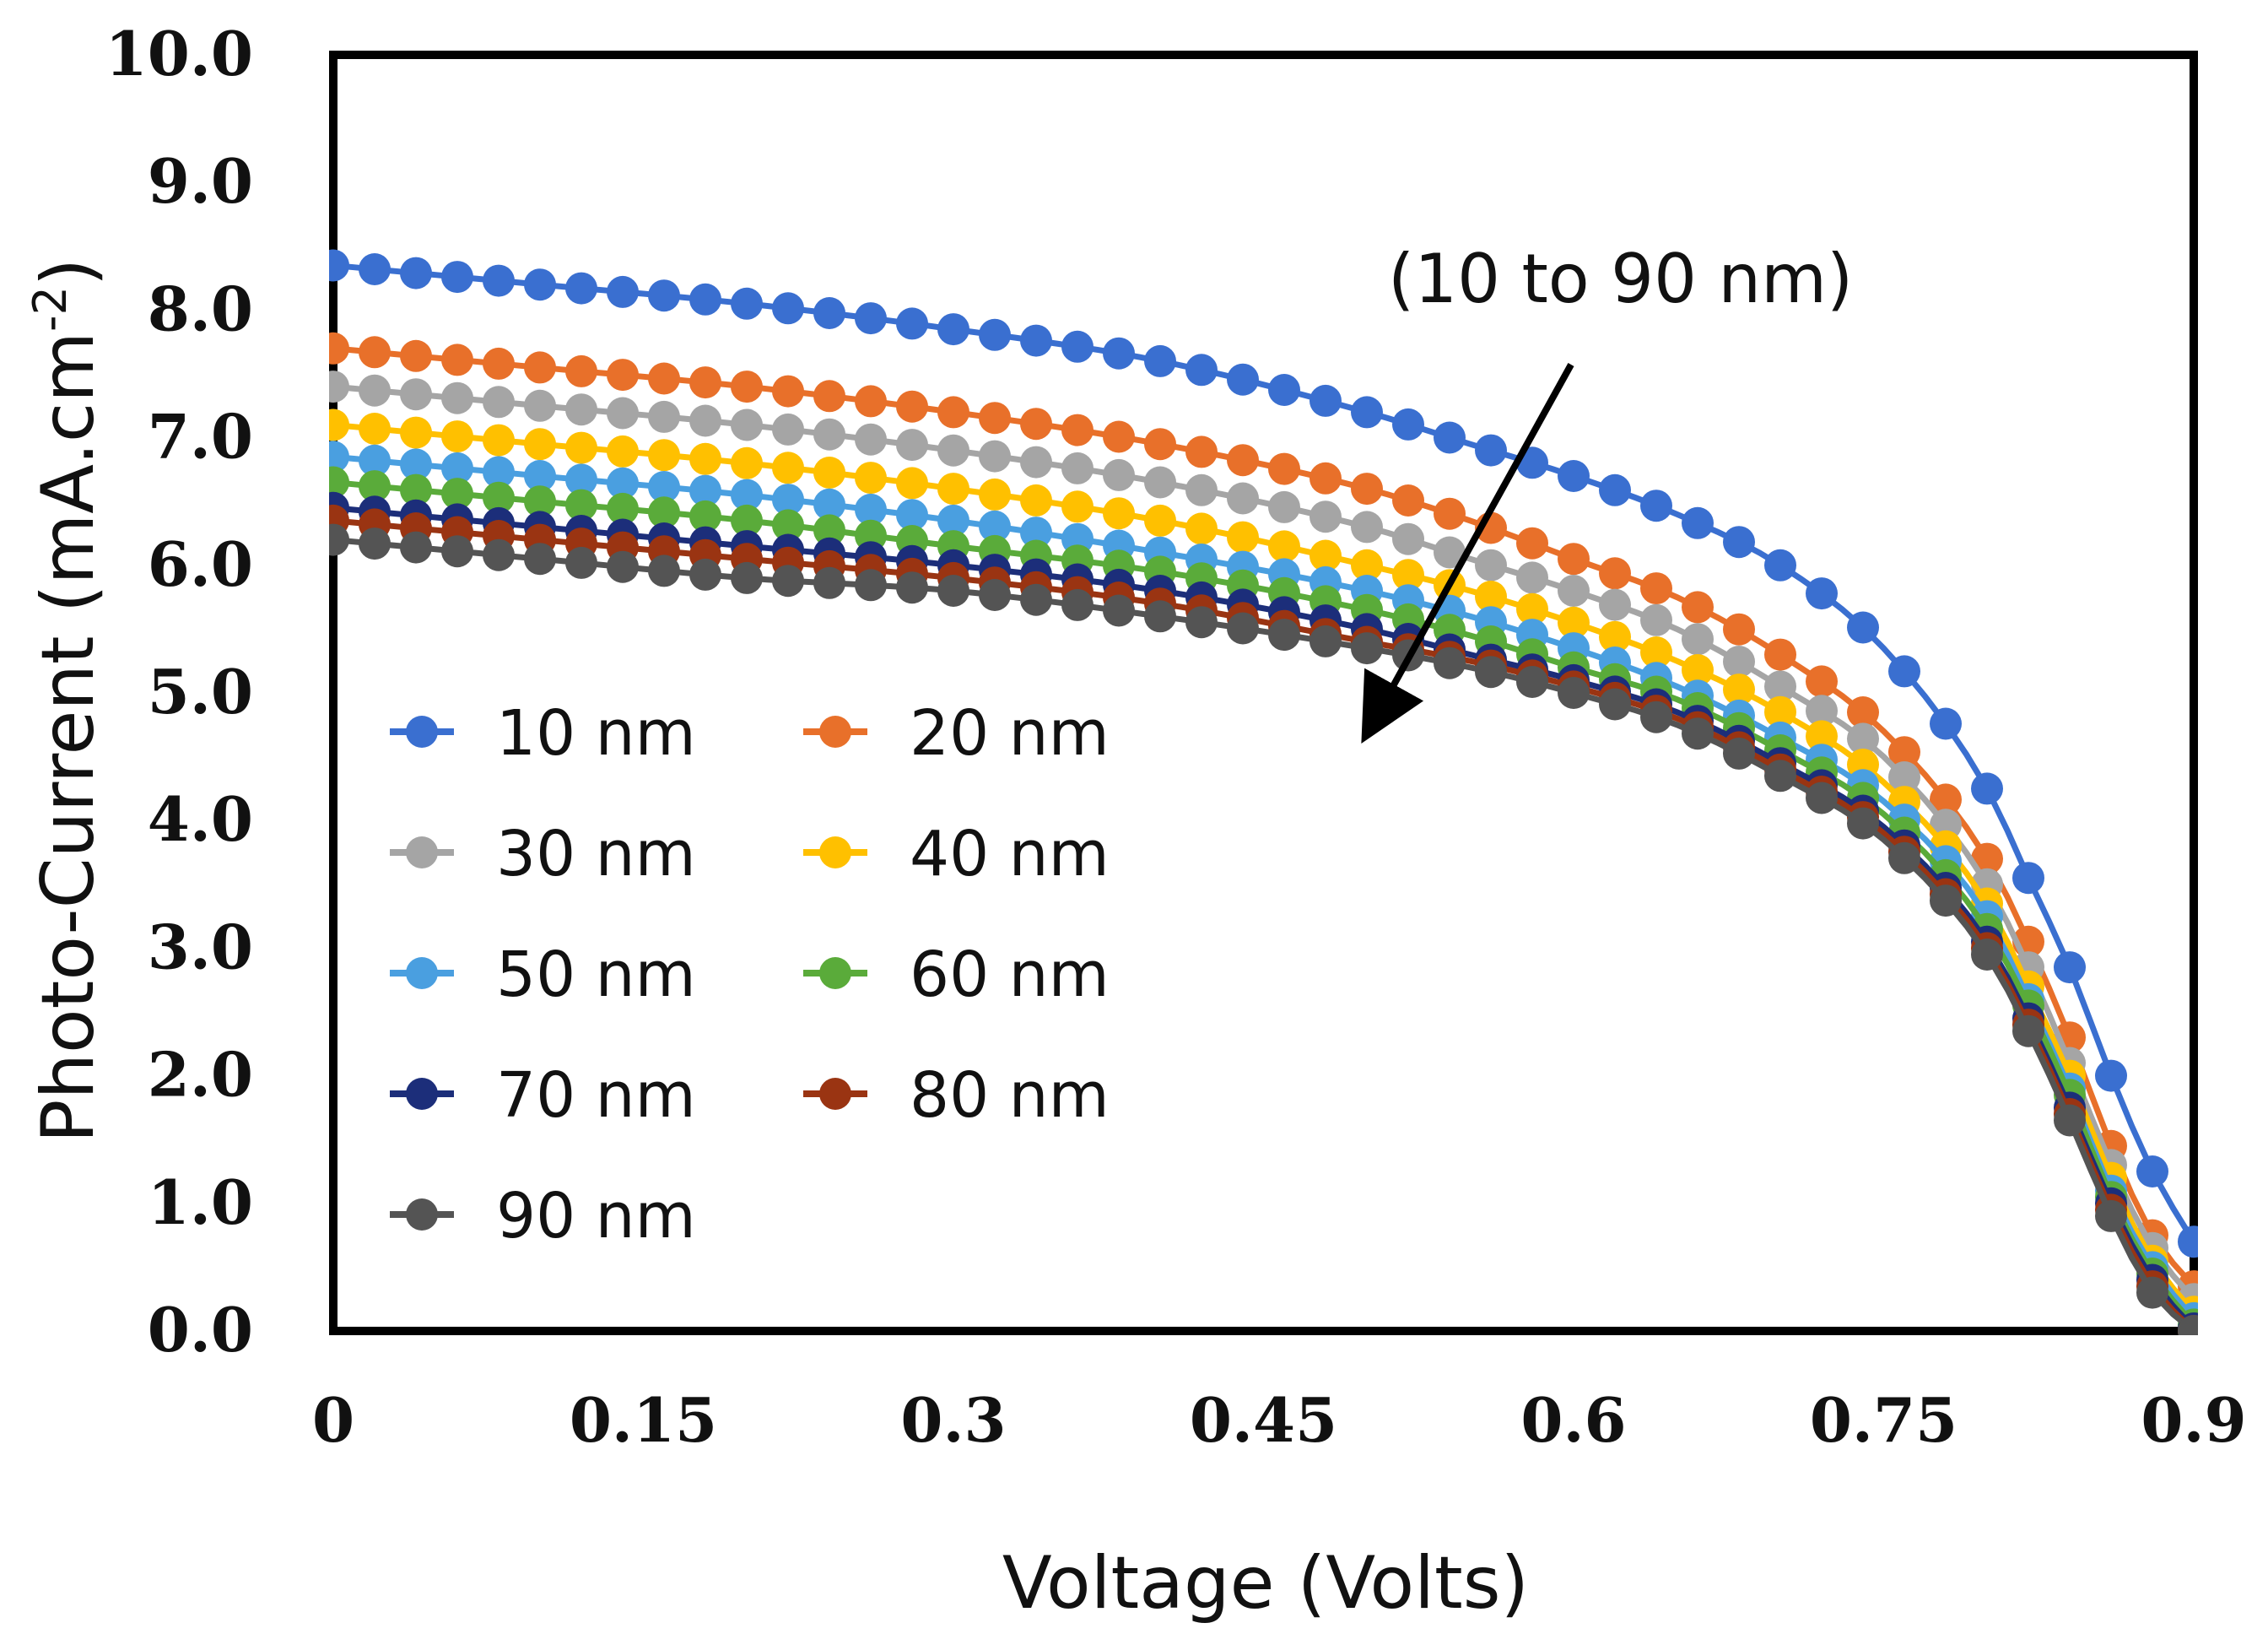  Describe the element at coordinates (953, 1420) in the screenshot. I see `x-tick-label: 0.3` at that location.